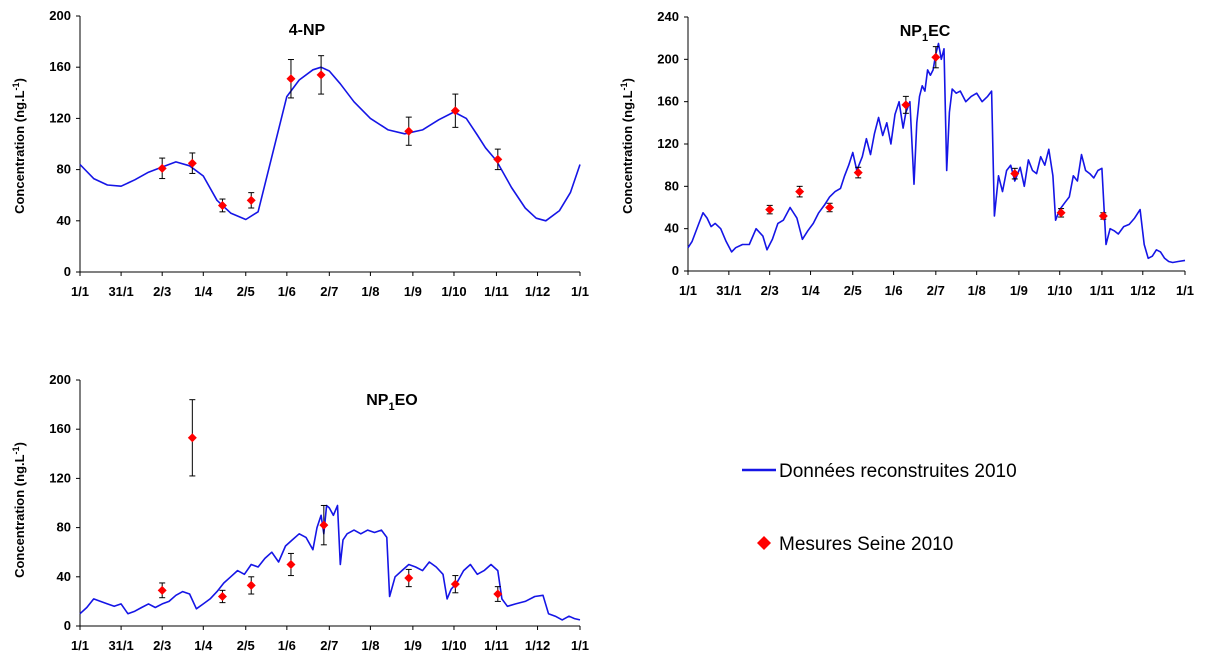  What do you see at coordinates (391, 402) in the screenshot?
I see `chart-title: NP1EO` at bounding box center [391, 402].